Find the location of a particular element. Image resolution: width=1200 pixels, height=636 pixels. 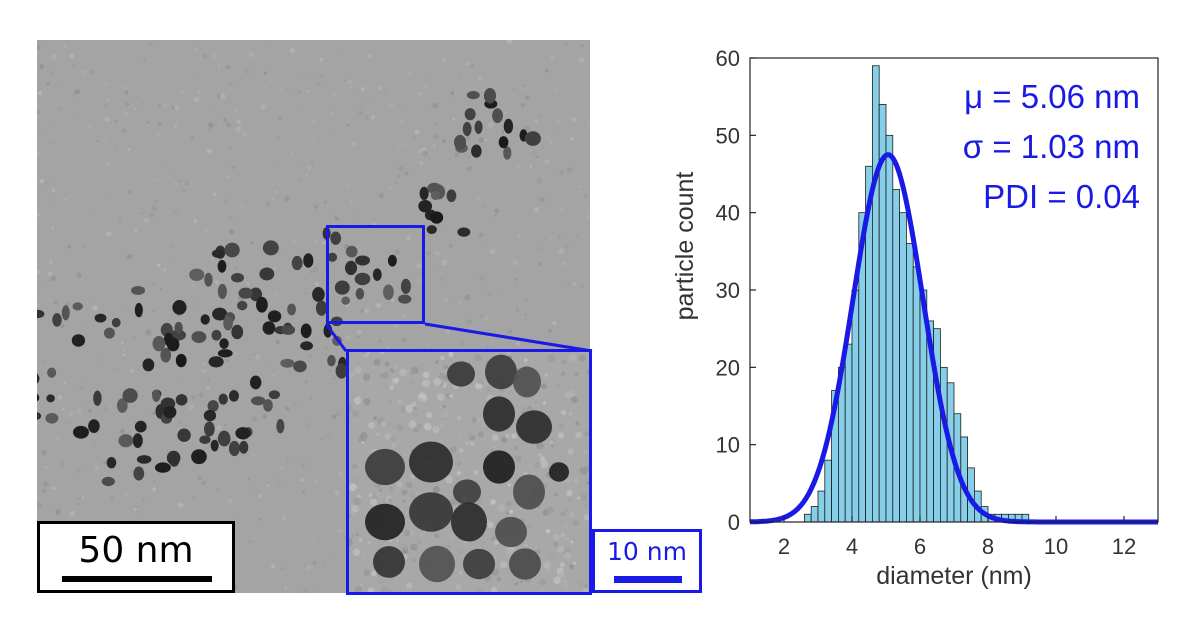

zoom-region-box is located at coordinates (375, 274).